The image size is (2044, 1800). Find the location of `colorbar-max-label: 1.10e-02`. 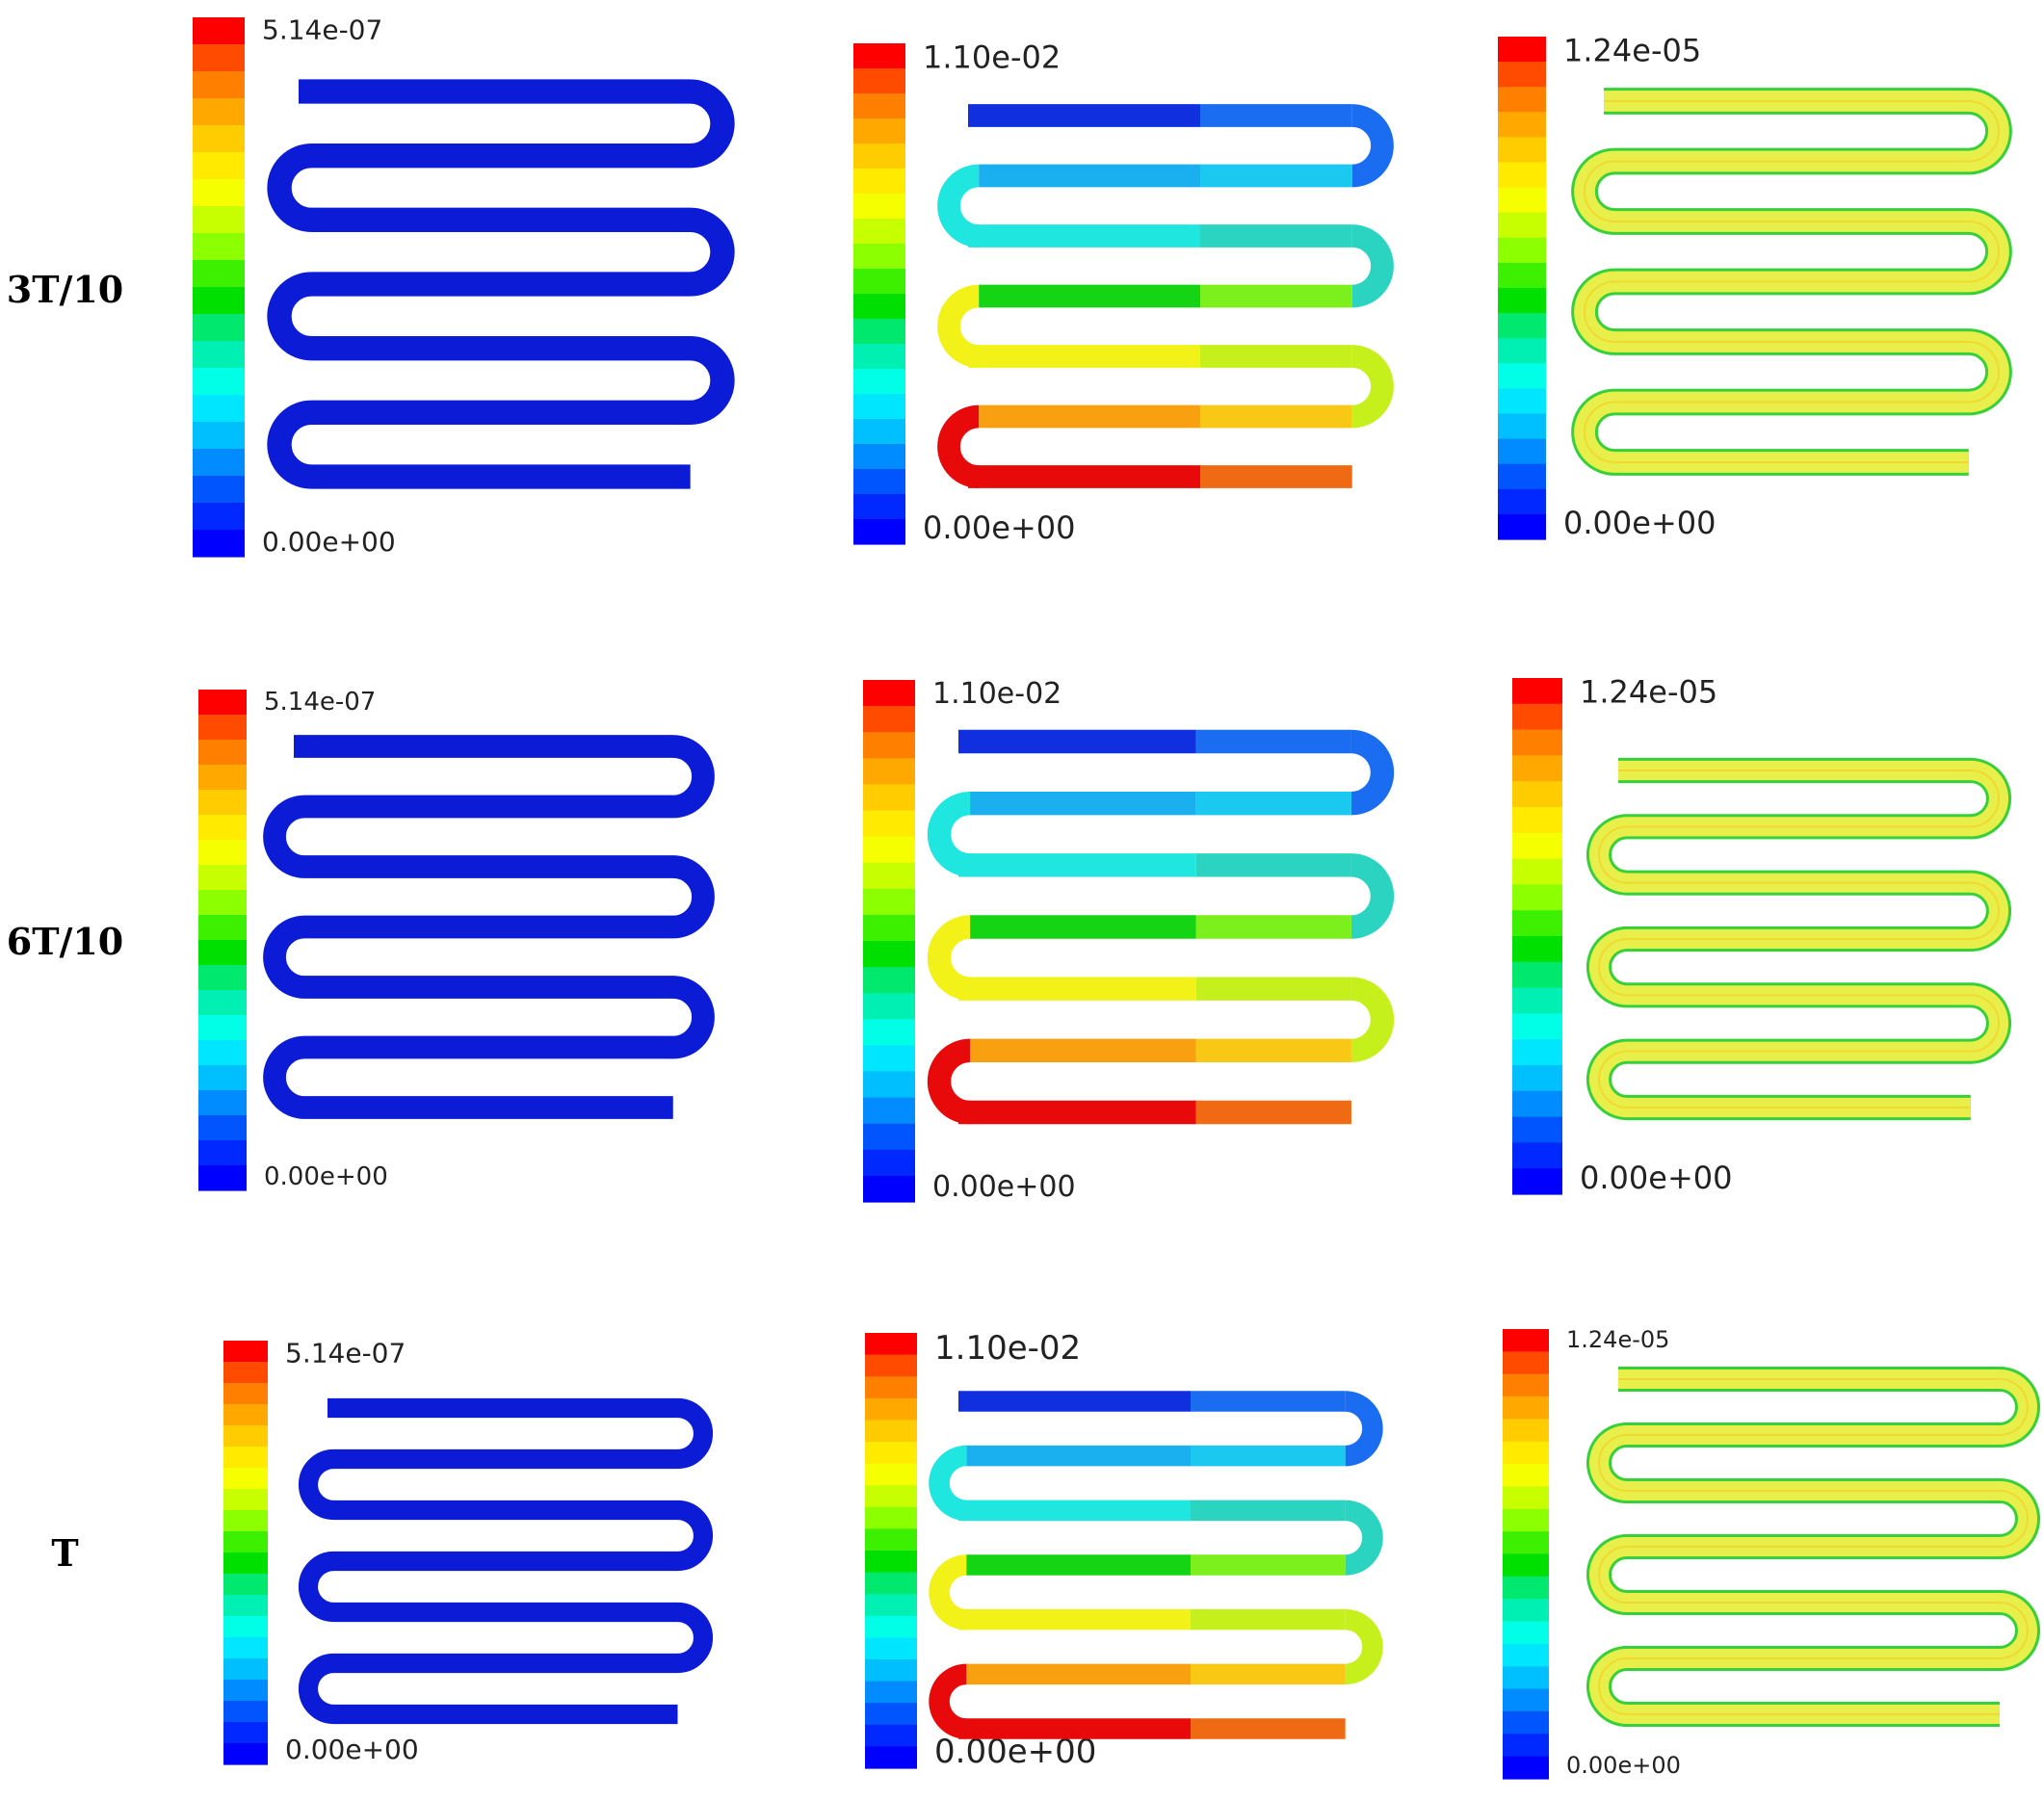

colorbar-max-label: 1.10e-02 is located at coordinates (1008, 1349).